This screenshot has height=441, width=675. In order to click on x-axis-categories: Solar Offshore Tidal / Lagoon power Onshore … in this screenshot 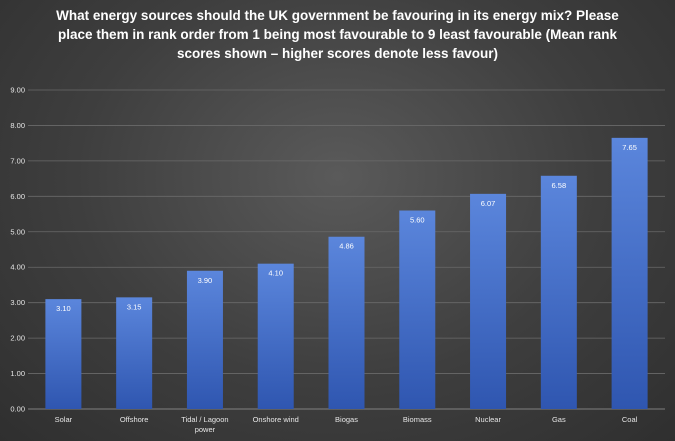, I will do `click(346, 424)`.